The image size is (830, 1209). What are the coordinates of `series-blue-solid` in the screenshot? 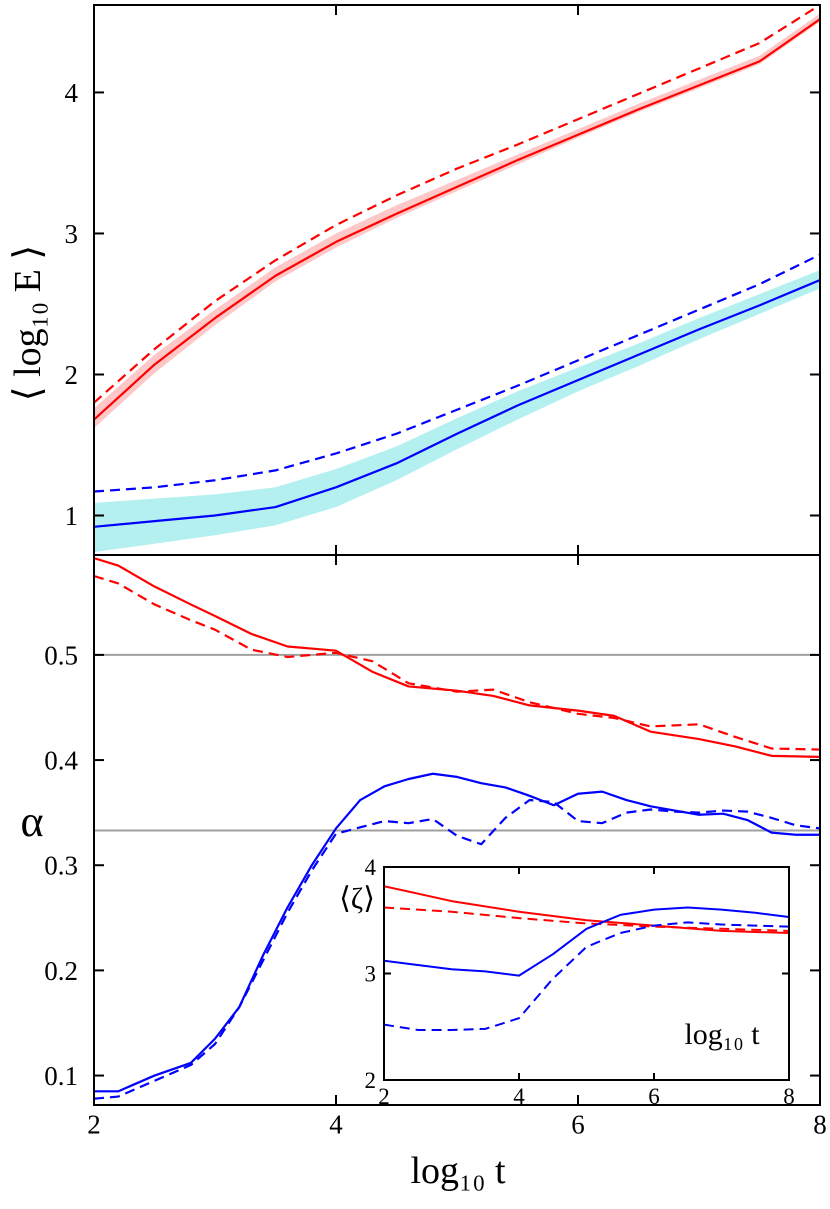 It's located at (586, 941).